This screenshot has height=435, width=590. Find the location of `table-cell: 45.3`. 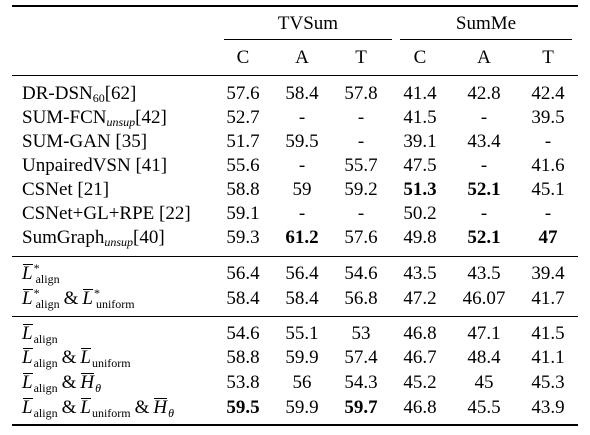

table-cell: 45.3 is located at coordinates (548, 382).